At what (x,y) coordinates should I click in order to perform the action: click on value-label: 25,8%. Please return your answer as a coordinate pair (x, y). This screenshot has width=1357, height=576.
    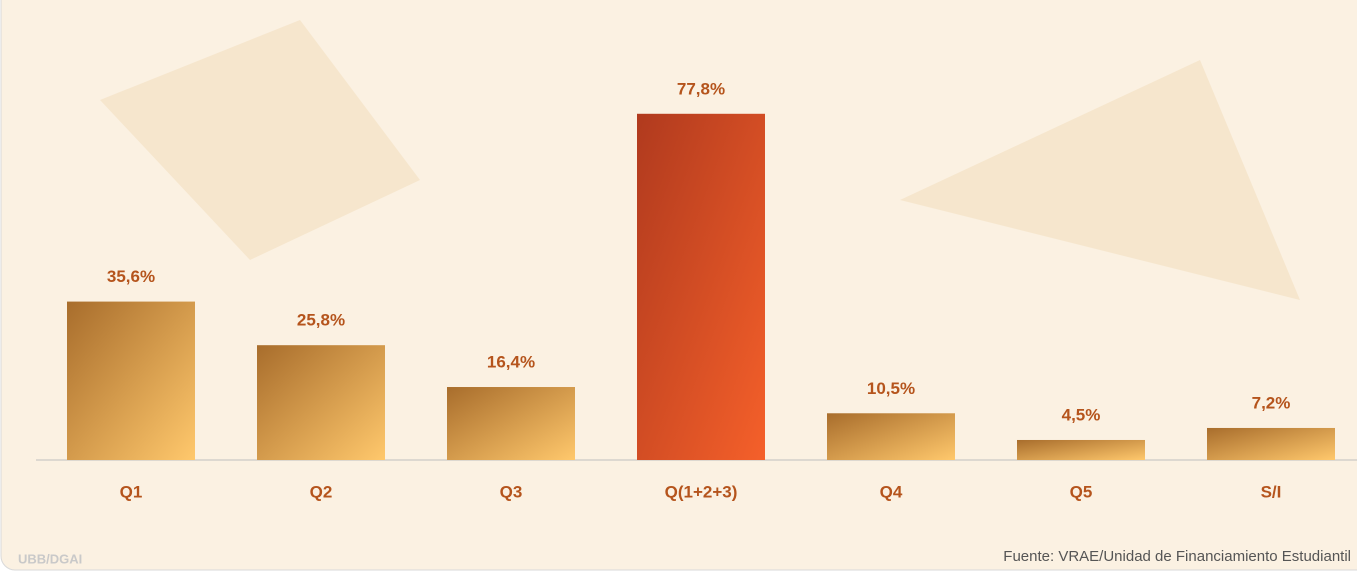
    Looking at the image, I should click on (321, 320).